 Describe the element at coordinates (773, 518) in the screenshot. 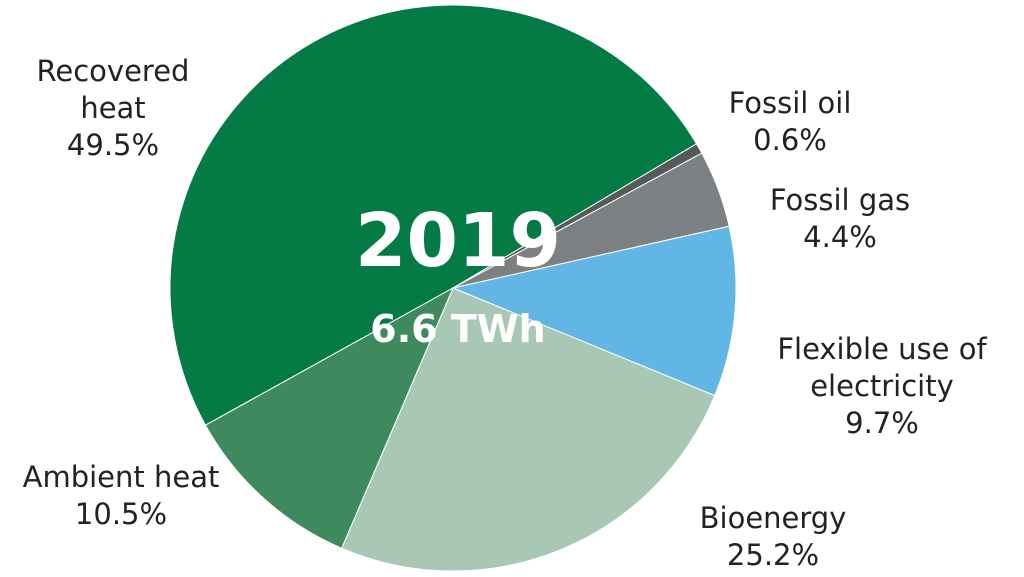

I see `category-label: Bioenergy` at that location.